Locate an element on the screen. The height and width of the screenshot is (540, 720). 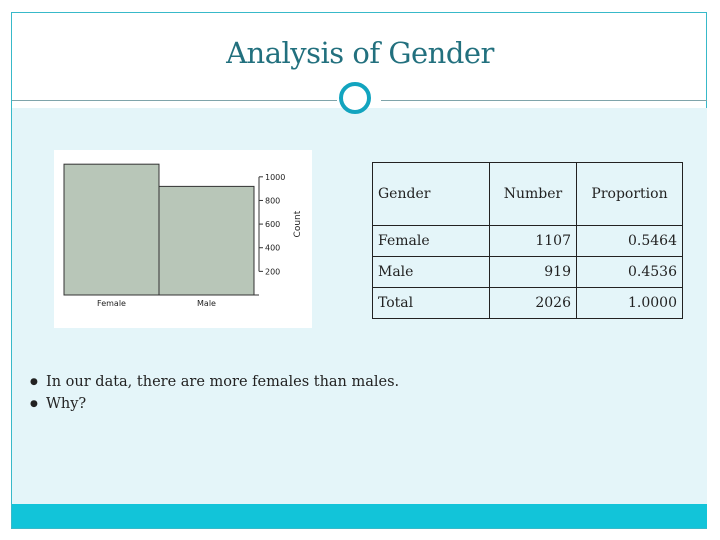
bottom-accent-bar is located at coordinates (359, 516).